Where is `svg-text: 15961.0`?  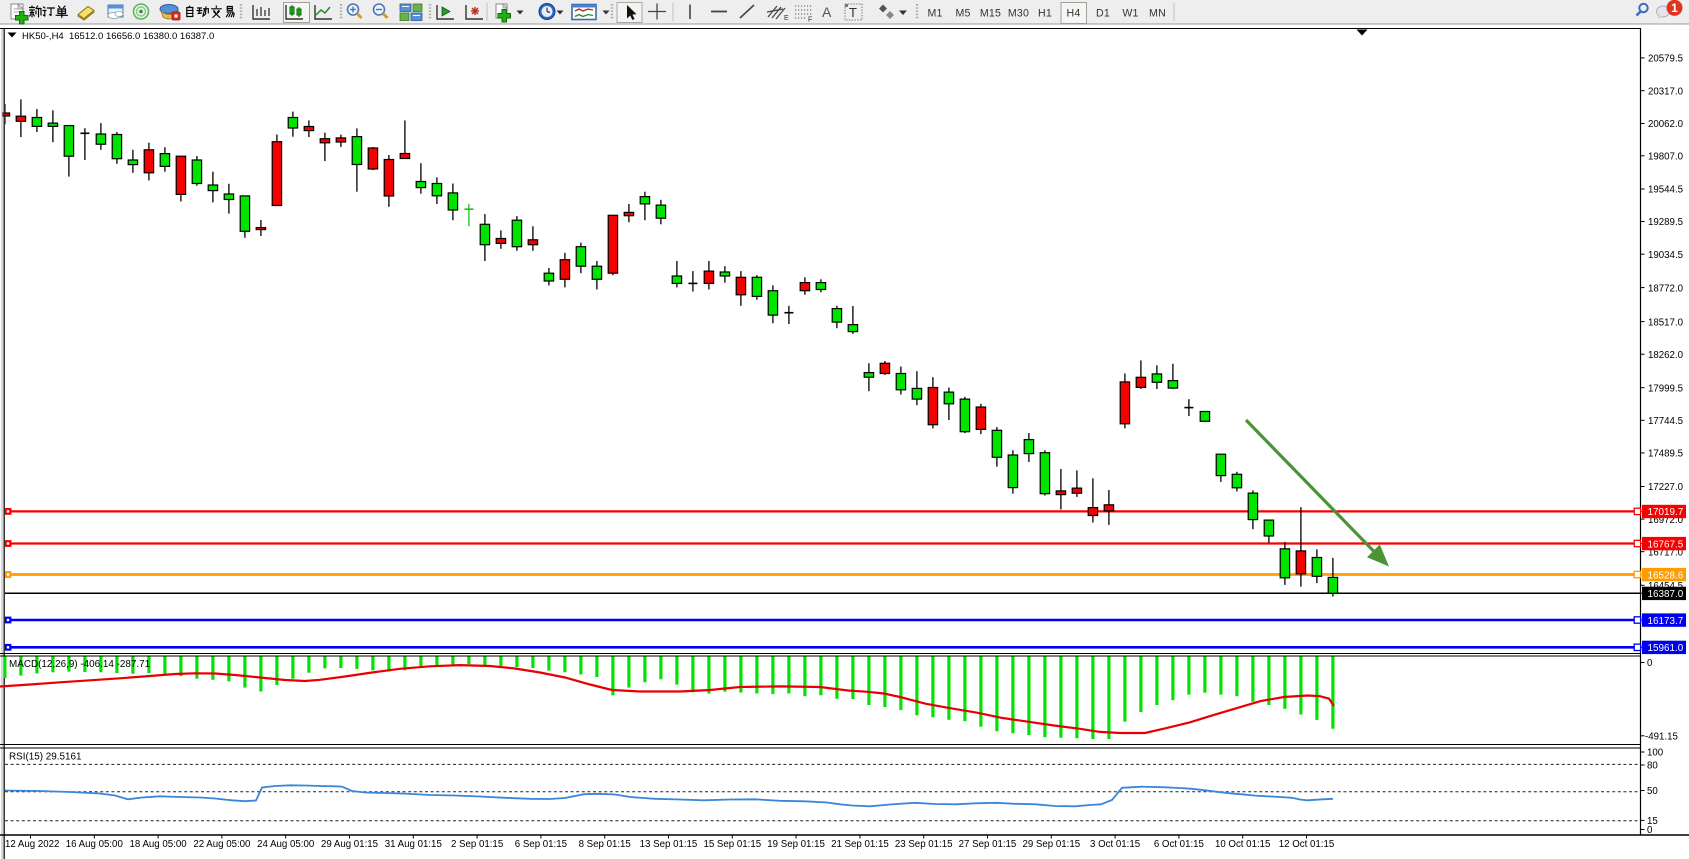 svg-text: 15961.0 is located at coordinates (1666, 648).